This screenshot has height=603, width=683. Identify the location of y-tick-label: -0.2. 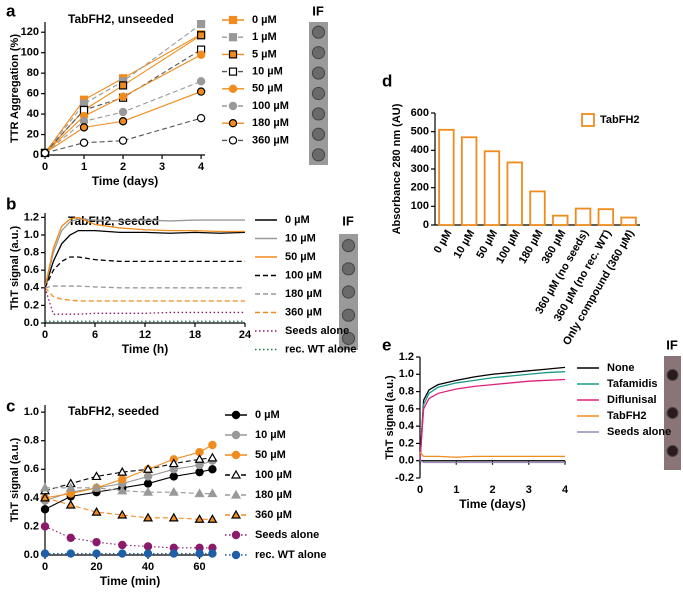
(404, 478).